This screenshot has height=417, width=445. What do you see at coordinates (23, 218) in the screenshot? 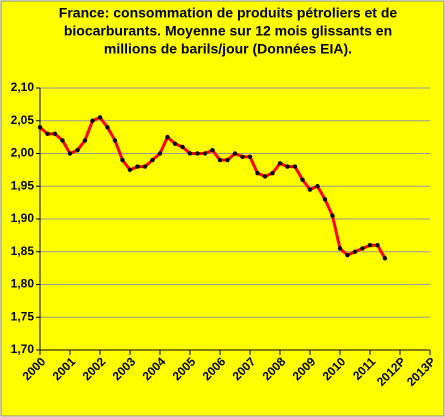
I see `y-tick-label: 1,90` at bounding box center [23, 218].